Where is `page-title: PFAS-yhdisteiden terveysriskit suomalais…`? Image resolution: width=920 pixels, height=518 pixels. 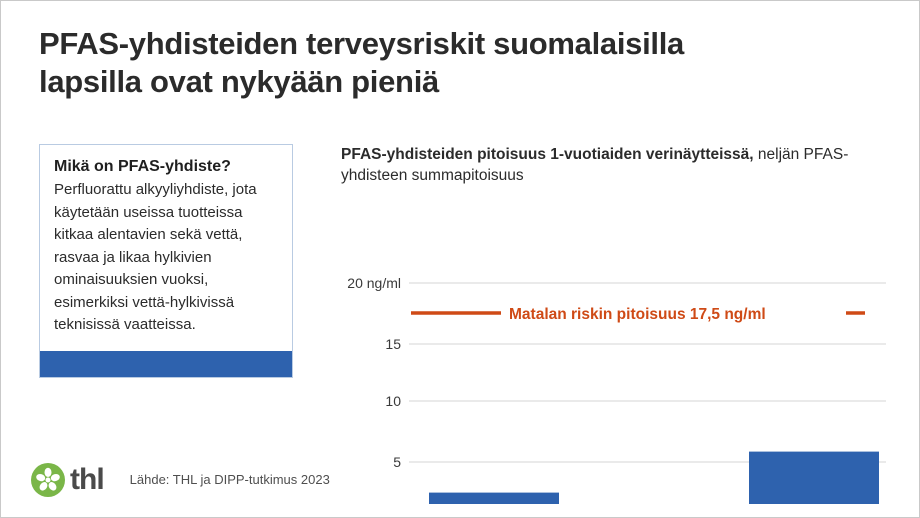
page-title: PFAS-yhdisteiden terveysriskit suomalais… is located at coordinates (389, 63).